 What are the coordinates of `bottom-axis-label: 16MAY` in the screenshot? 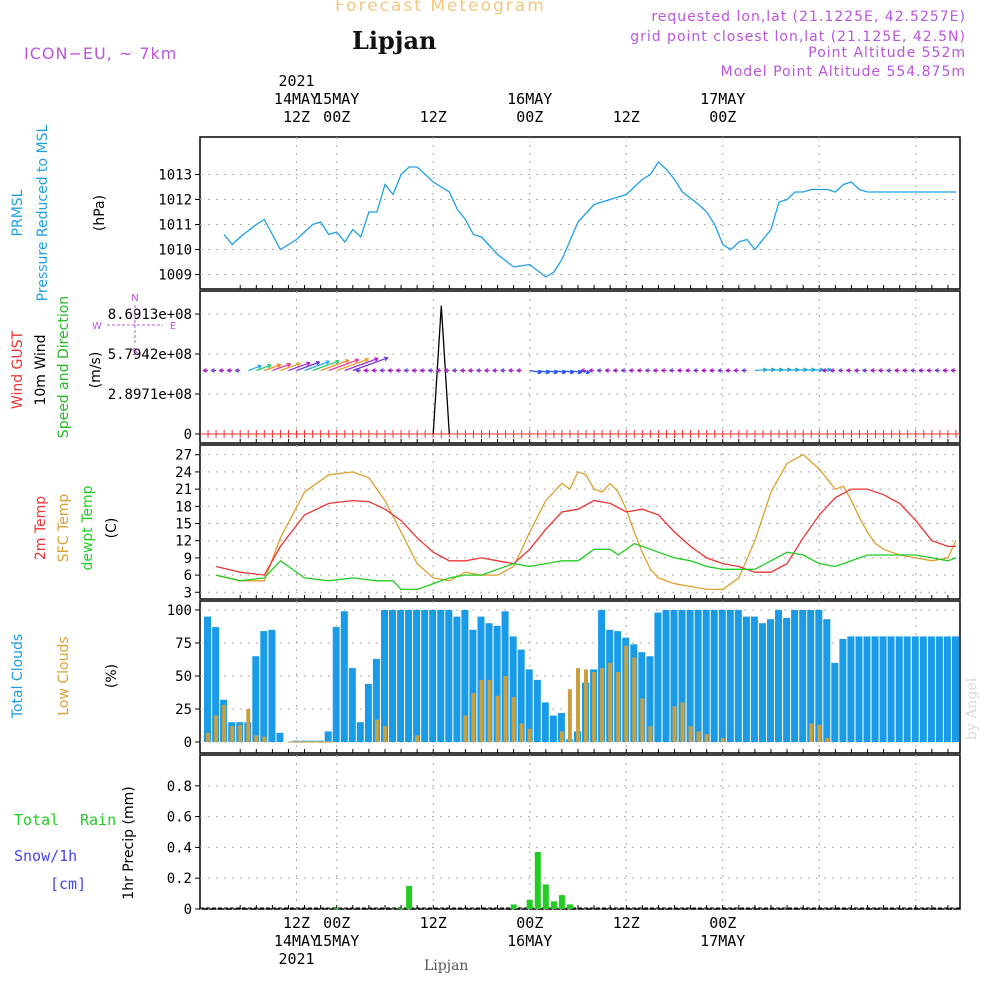 It's located at (529, 941).